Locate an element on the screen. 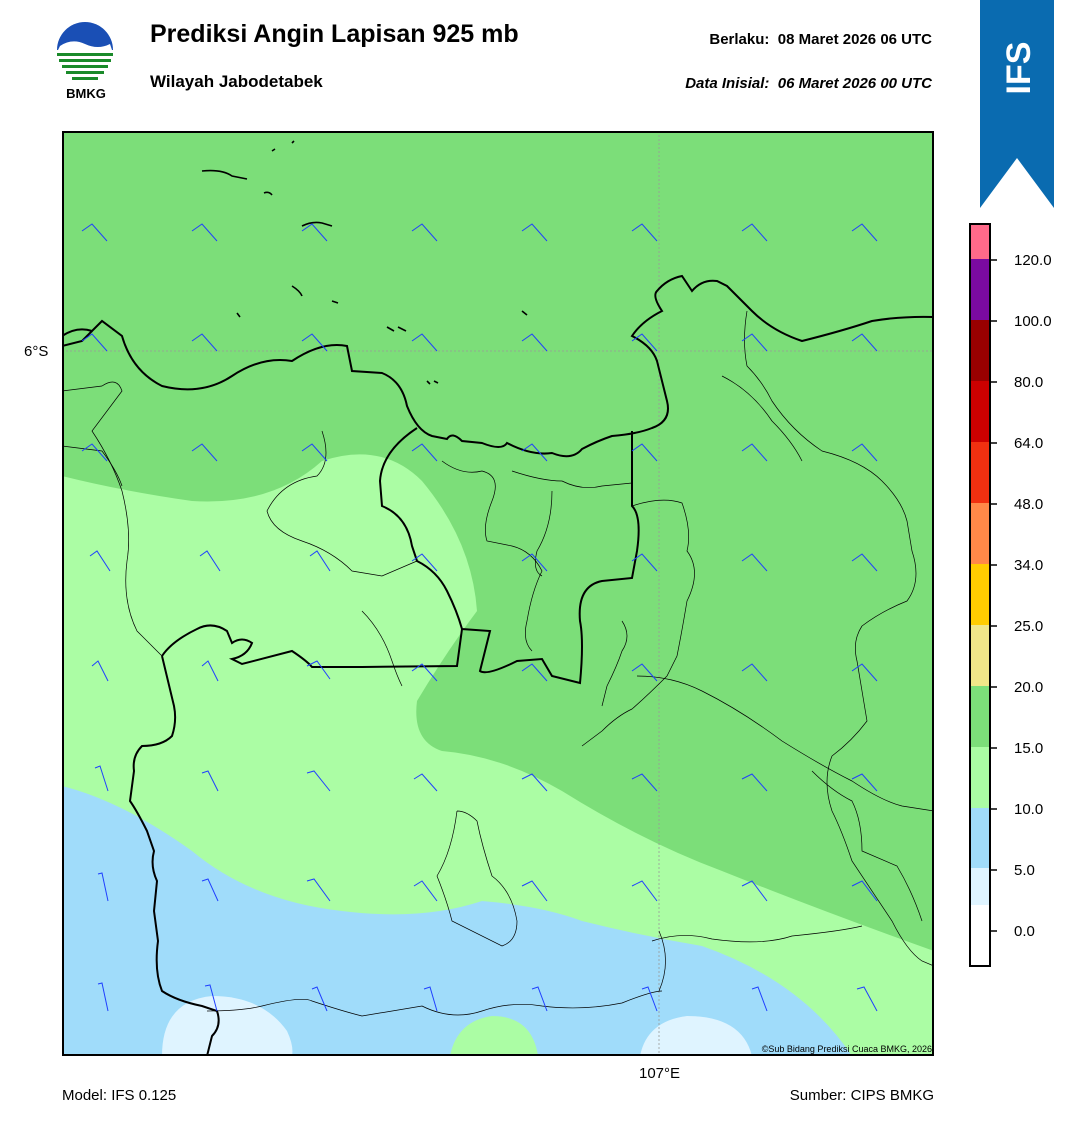 The image size is (1081, 1128). copyright-text: ©Sub Bidang Prediksi Cuaca BMKG, 2026 is located at coordinates (846, 1049).